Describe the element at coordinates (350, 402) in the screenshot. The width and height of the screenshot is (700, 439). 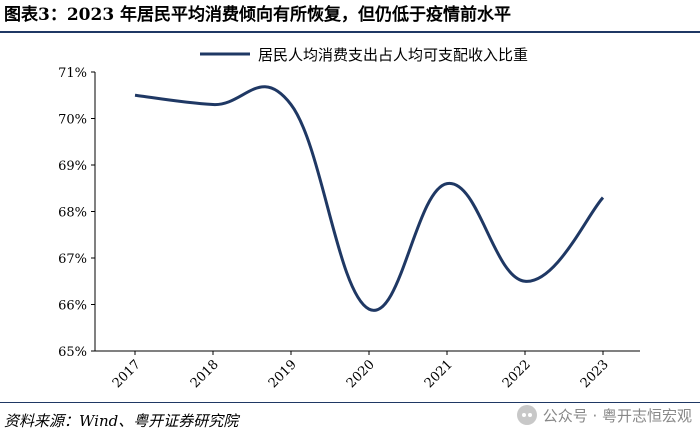
I see `source-divider` at that location.